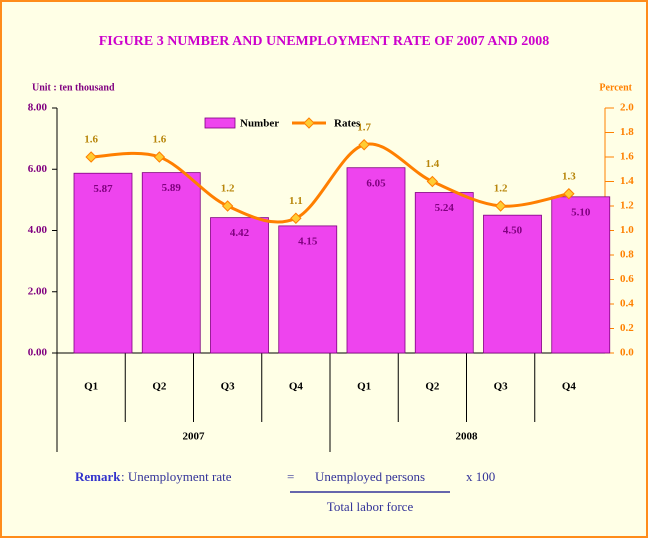 This screenshot has width=648, height=543. What do you see at coordinates (176, 476) in the screenshot?
I see `remark-text: : Unemployment rate` at bounding box center [176, 476].